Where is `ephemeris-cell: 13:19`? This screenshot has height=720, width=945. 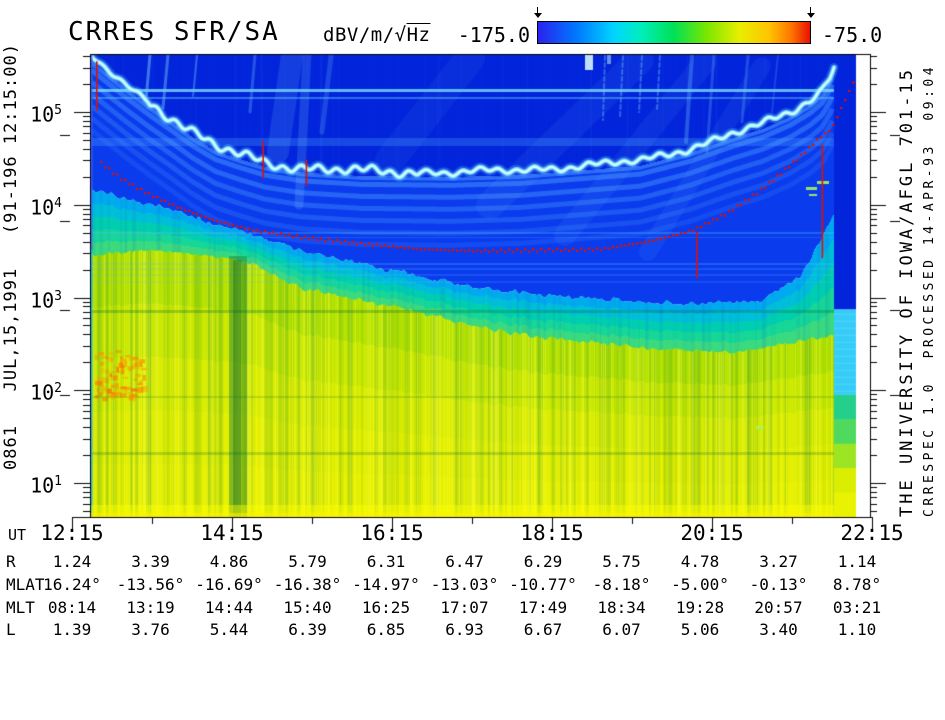 ephemeris-cell: 13:19 is located at coordinates (150, 607).